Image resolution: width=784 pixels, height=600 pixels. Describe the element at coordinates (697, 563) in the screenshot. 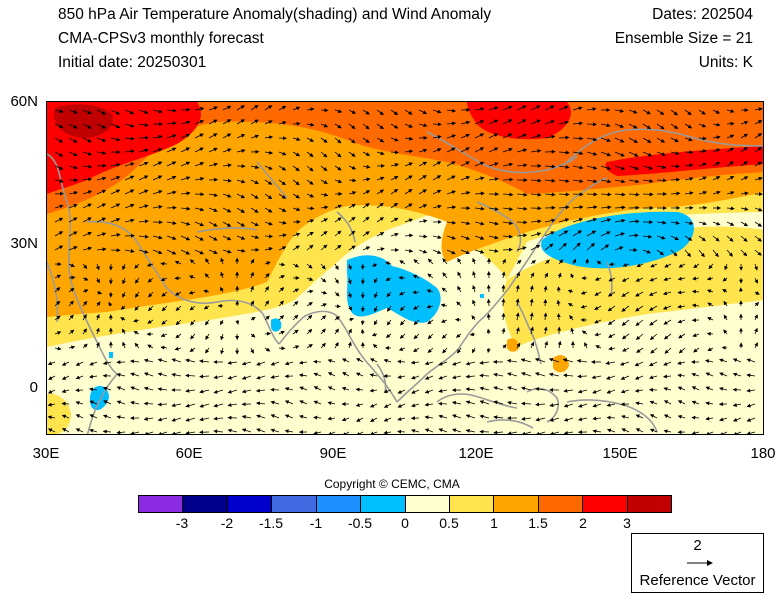

I see `reference-vector-legend: 2 Reference Vector` at that location.